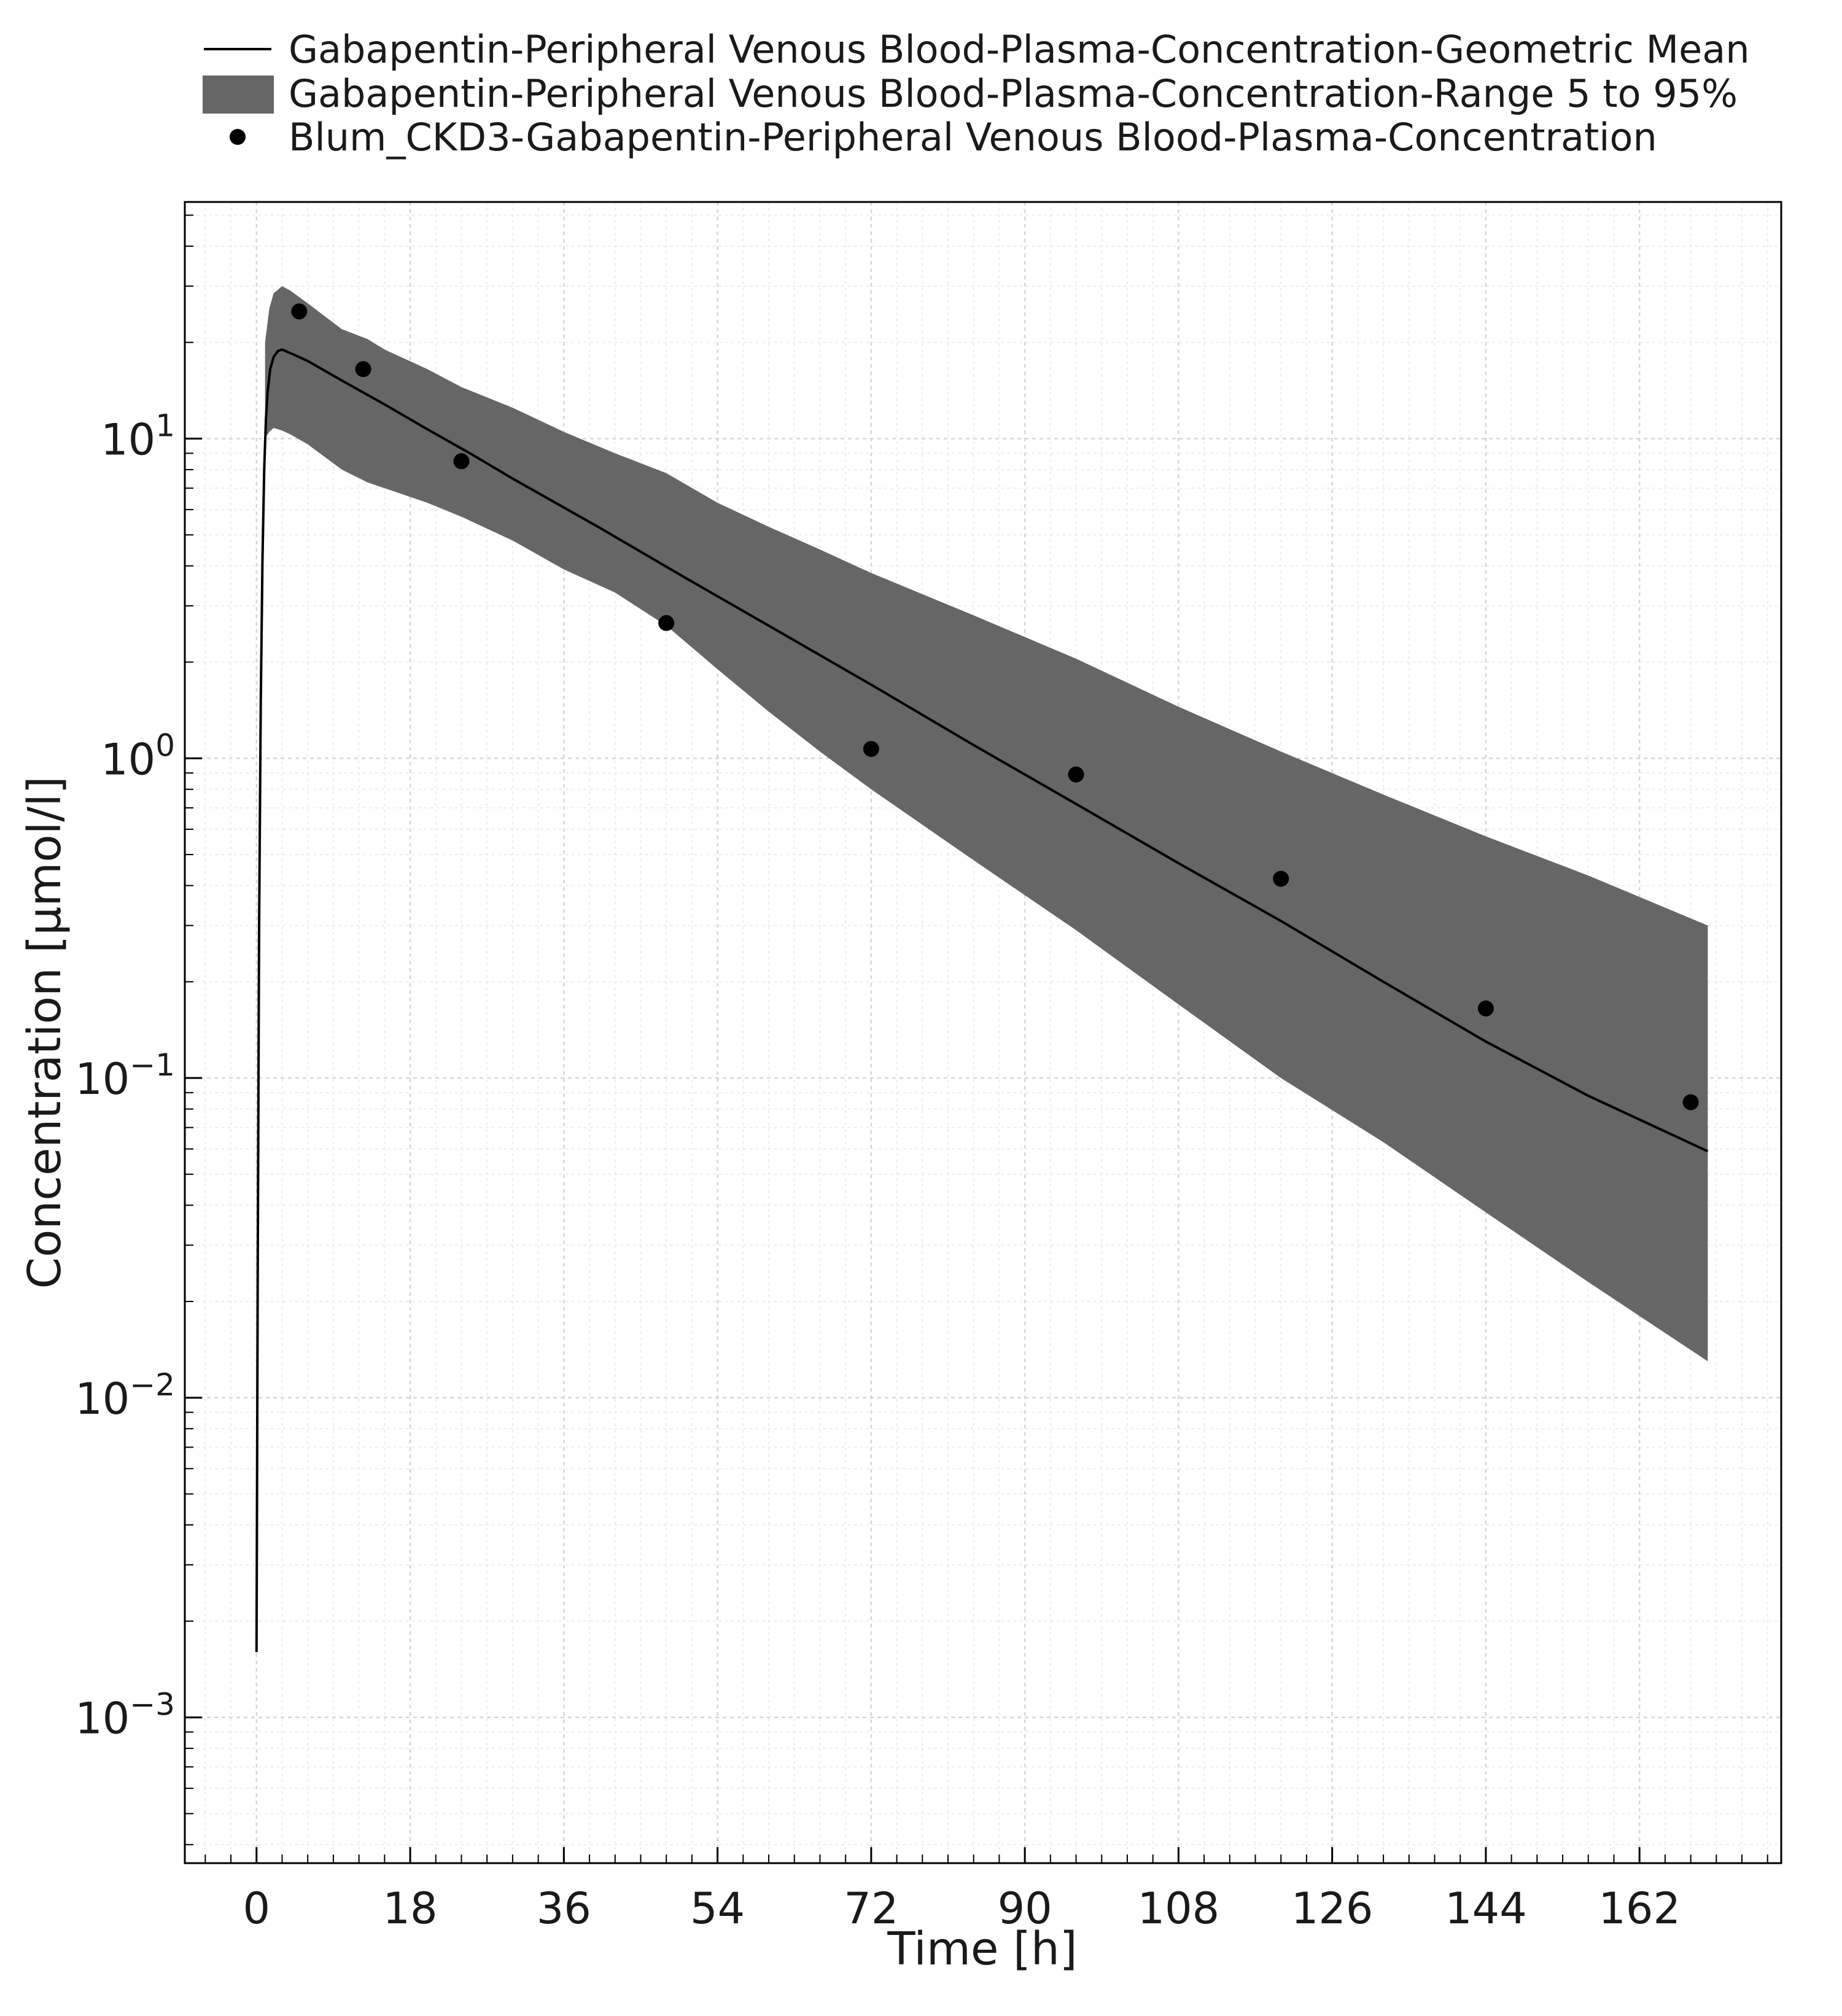 This screenshot has width=1842, height=2016. I want to click on x-tick-label: 126, so click(1332, 1908).